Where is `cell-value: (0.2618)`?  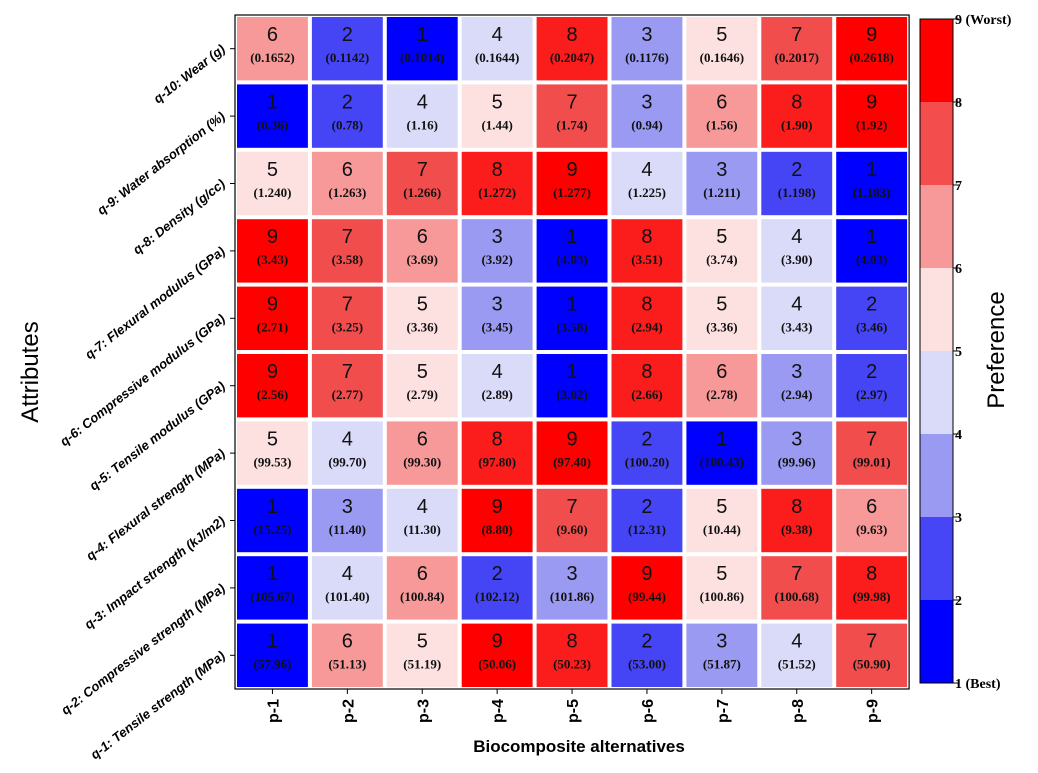
cell-value: (0.2618) is located at coordinates (871, 57).